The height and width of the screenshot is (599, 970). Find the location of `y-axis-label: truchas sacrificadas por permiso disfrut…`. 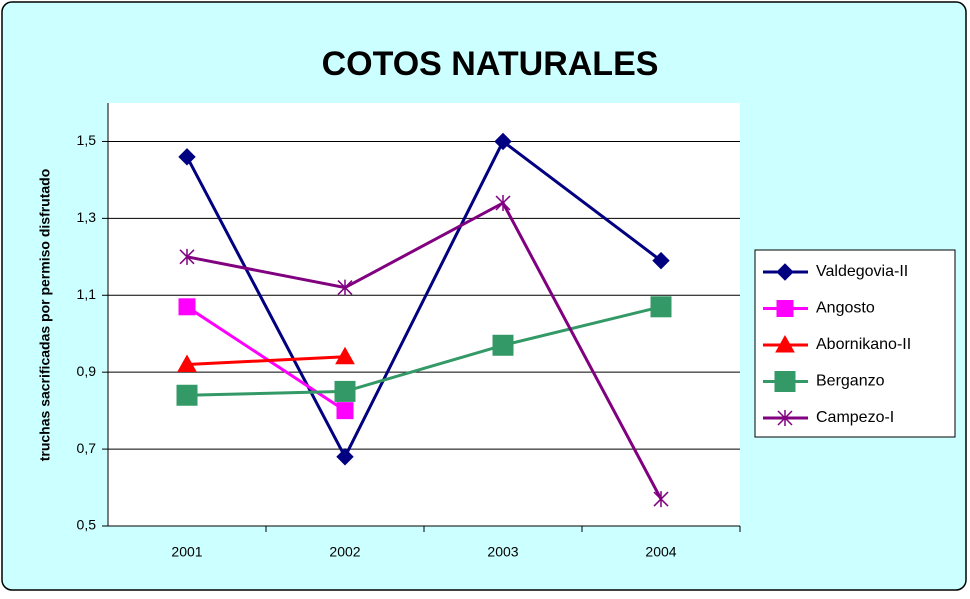

y-axis-label: truchas sacrificadas por permiso disfrut… is located at coordinates (45, 315).